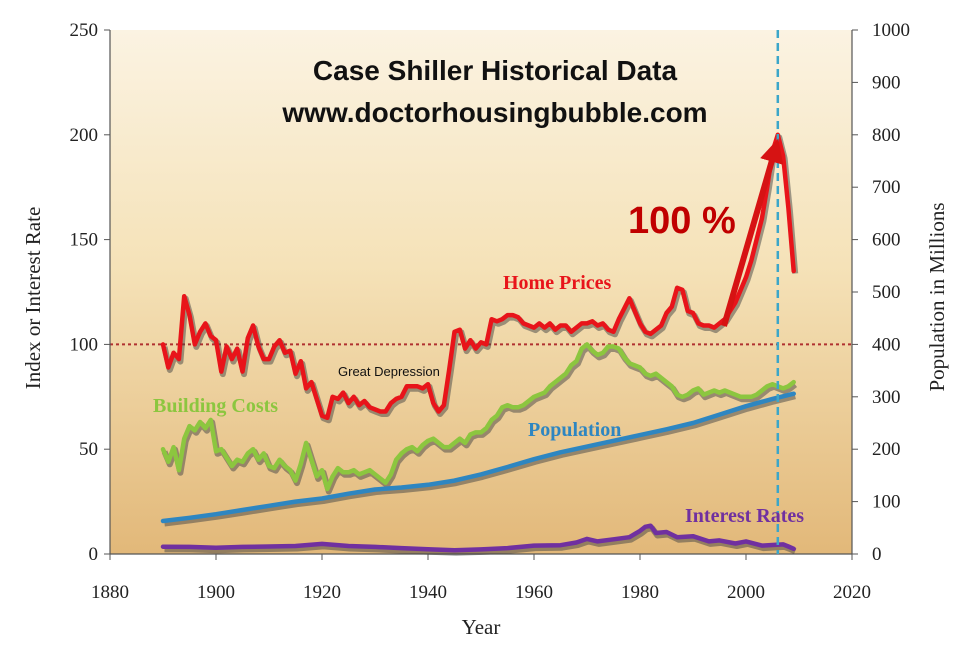 The width and height of the screenshot is (970, 658). I want to click on label-population: Population, so click(574, 430).